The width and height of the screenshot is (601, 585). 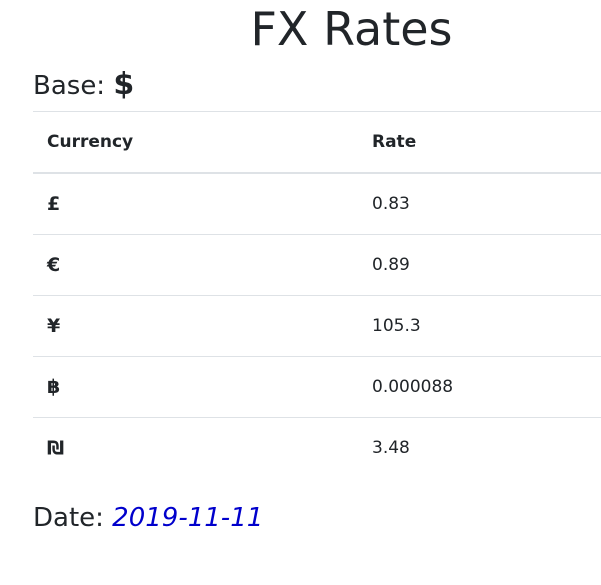 What do you see at coordinates (188, 518) in the screenshot?
I see `date-value: 2019-11-11` at bounding box center [188, 518].